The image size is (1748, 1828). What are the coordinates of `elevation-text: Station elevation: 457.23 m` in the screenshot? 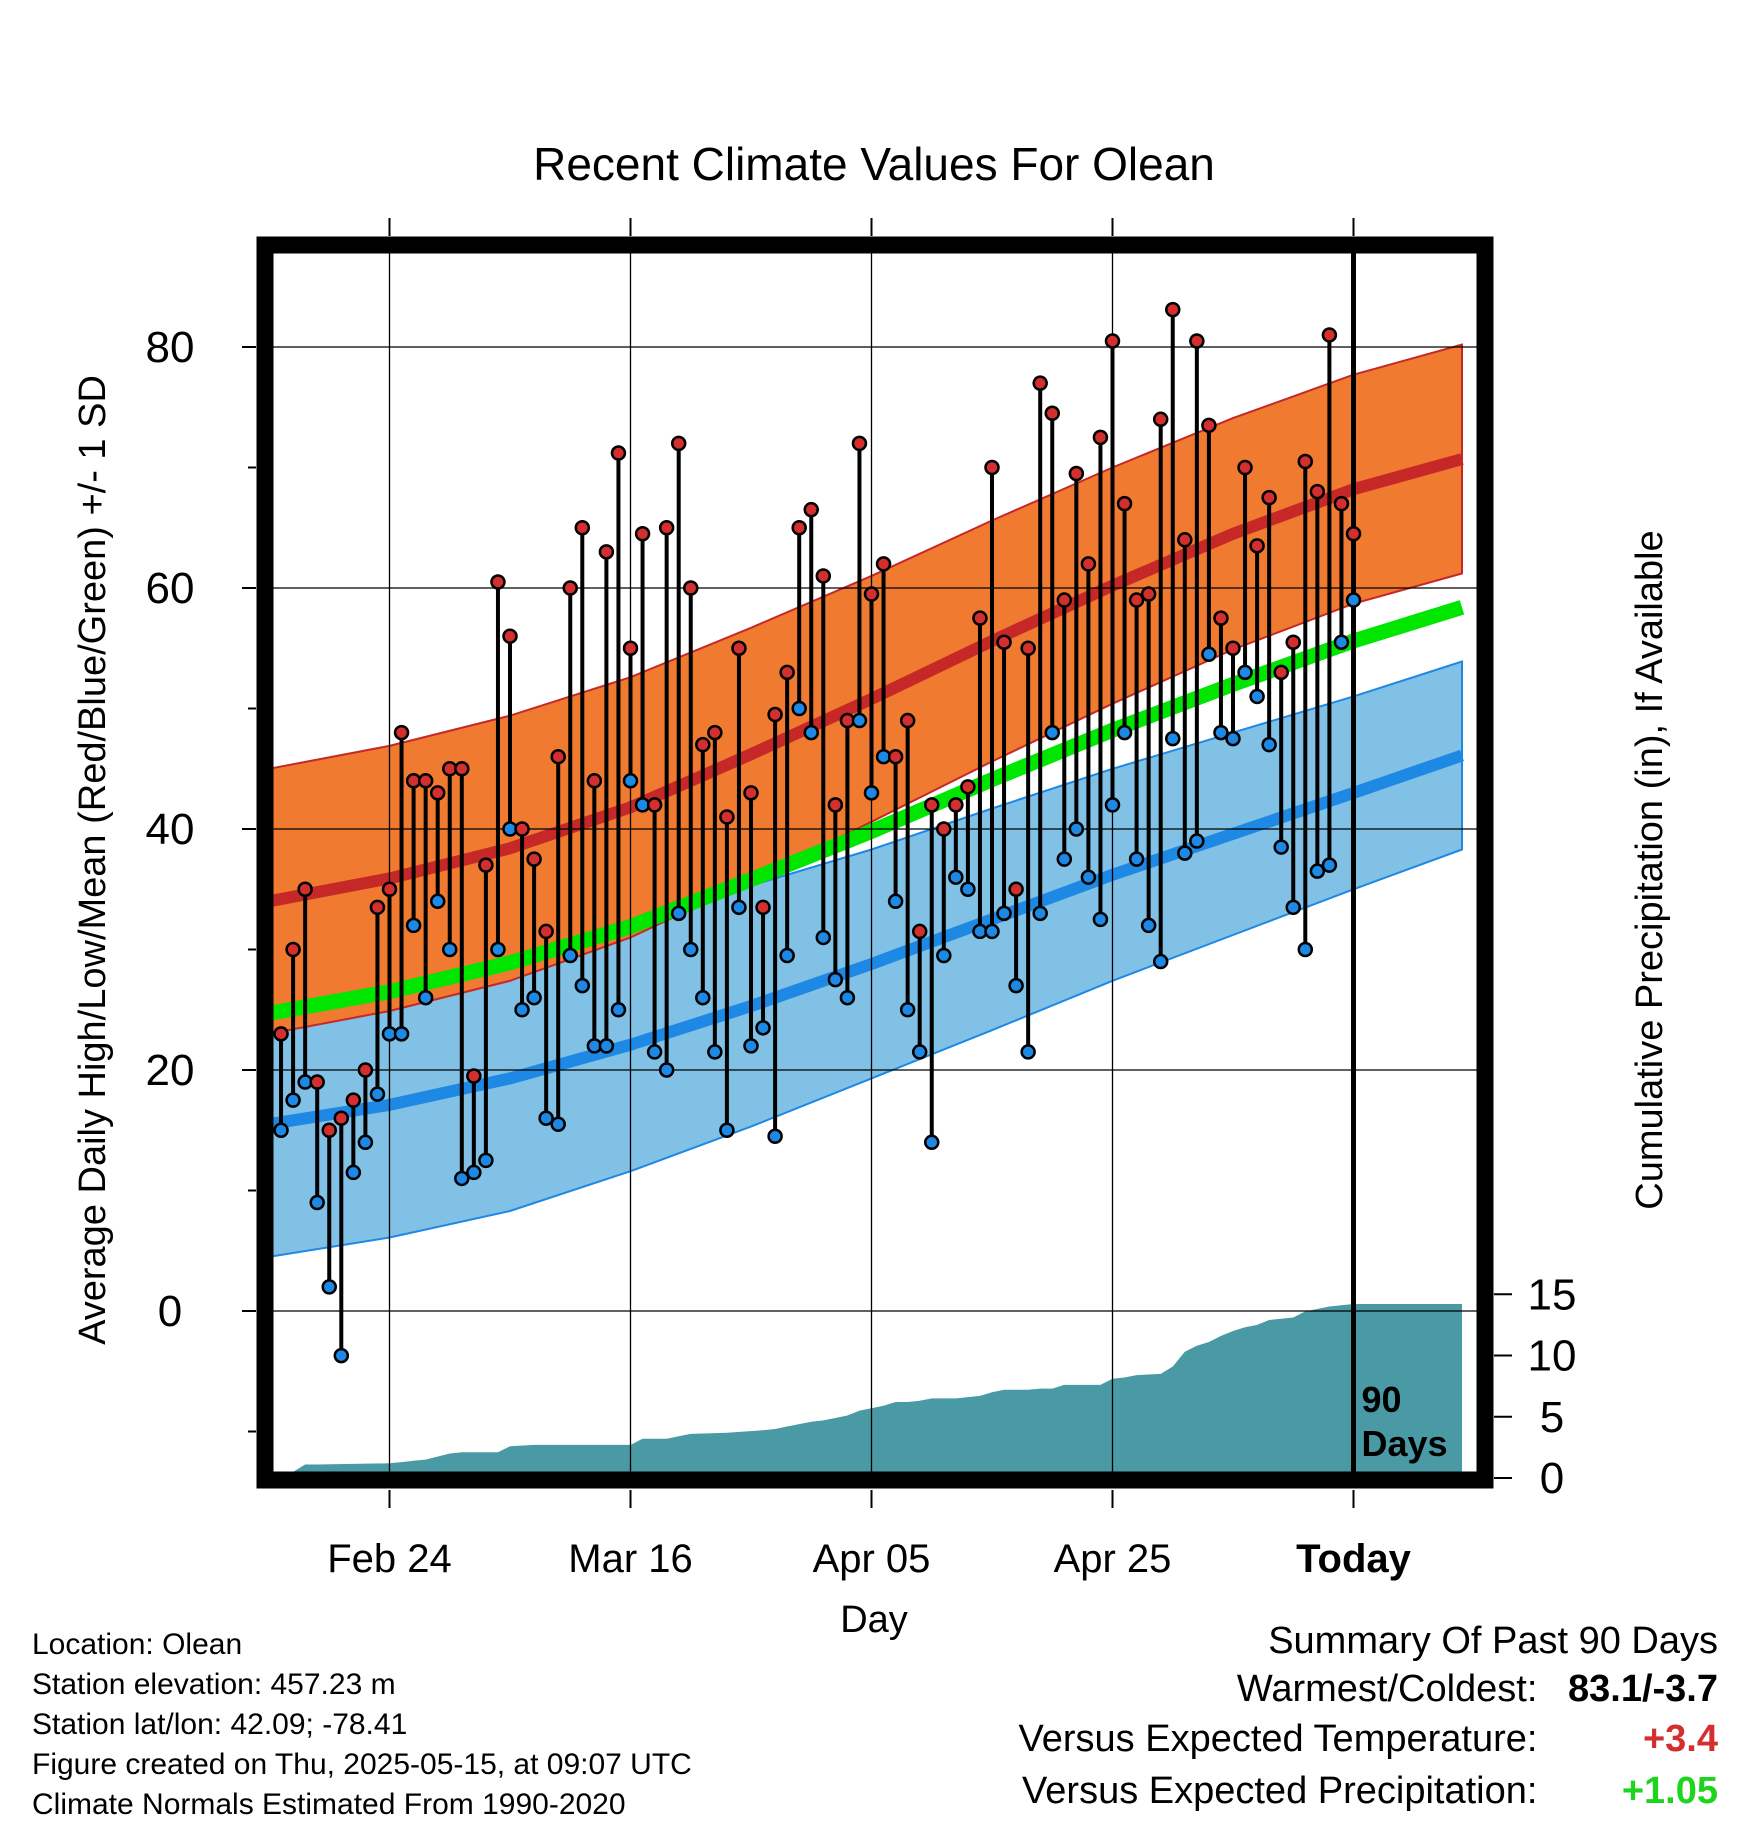 It's located at (214, 1684).